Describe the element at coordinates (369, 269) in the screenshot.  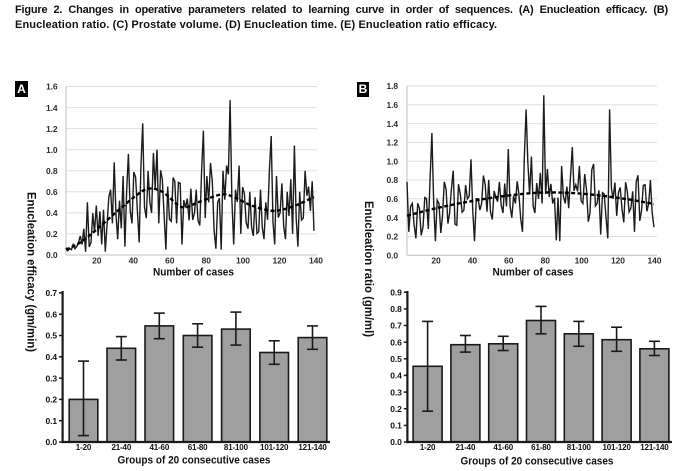
I see `svg-text: Enucleation ratio (gm/ml)` at that location.